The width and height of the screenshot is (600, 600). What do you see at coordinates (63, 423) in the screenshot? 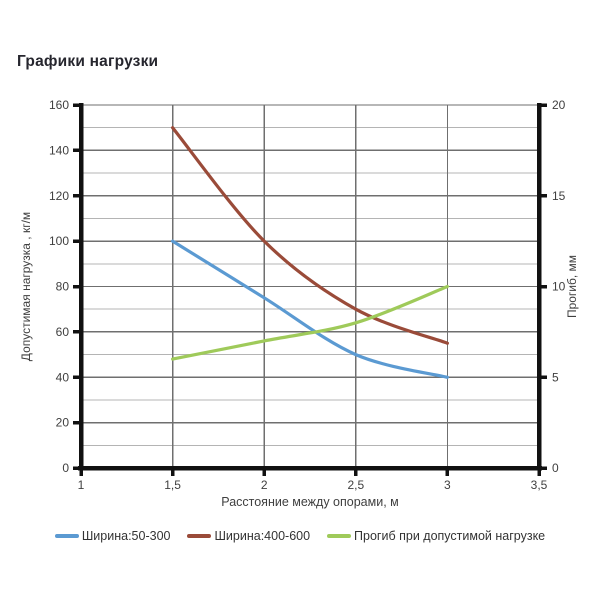
I see `y-left-tick-label: 20` at bounding box center [63, 423].